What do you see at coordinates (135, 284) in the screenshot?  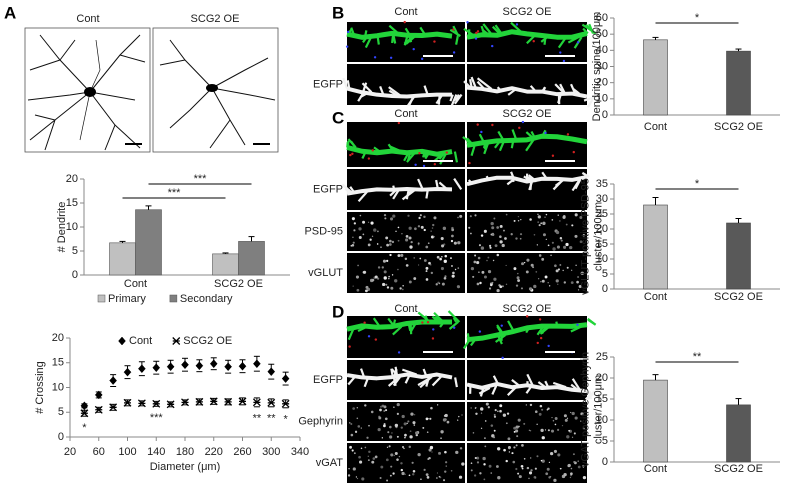 I see `x-tick-label: Cont` at bounding box center [135, 284].